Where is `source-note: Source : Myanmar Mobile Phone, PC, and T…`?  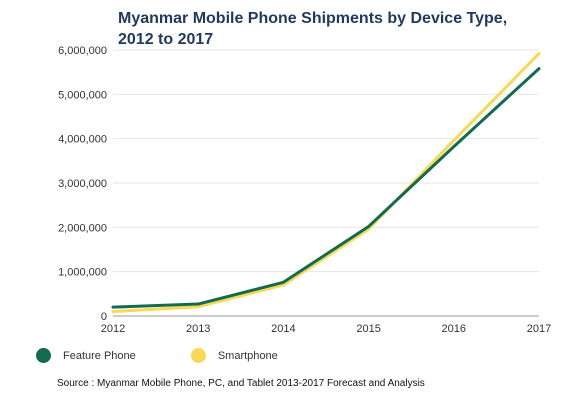
source-note: Source : Myanmar Mobile Phone, PC, and T… is located at coordinates (241, 383).